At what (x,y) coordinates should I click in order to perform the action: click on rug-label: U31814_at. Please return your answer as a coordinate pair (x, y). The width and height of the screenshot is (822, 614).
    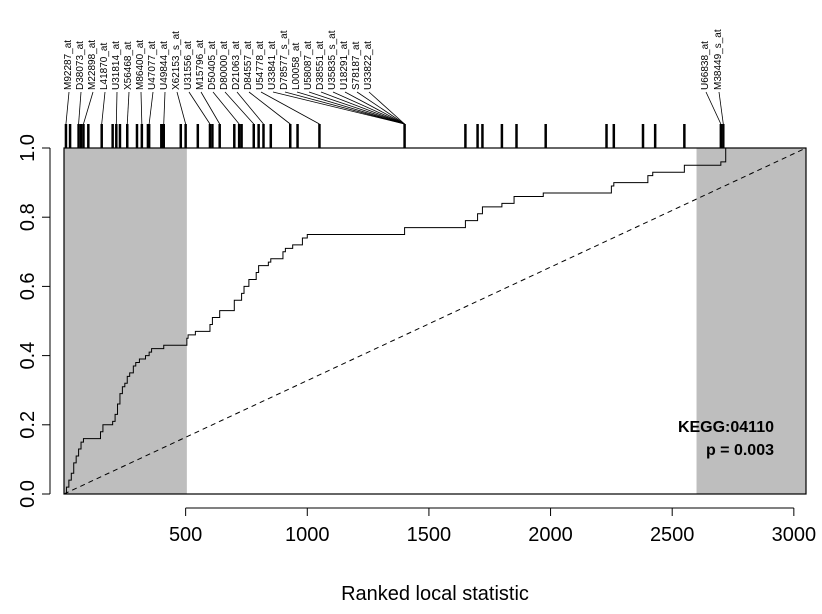
    Looking at the image, I should click on (116, 65).